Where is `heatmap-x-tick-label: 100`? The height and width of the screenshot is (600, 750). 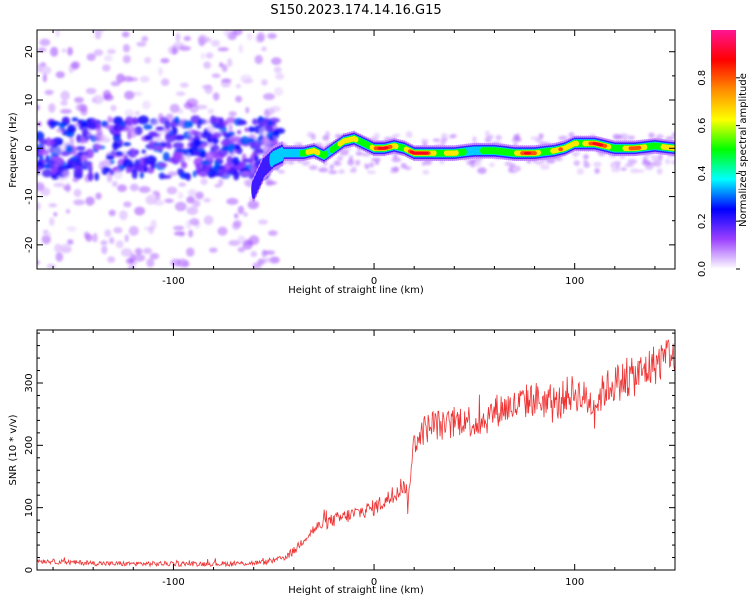 heatmap-x-tick-label: 100 is located at coordinates (574, 281).